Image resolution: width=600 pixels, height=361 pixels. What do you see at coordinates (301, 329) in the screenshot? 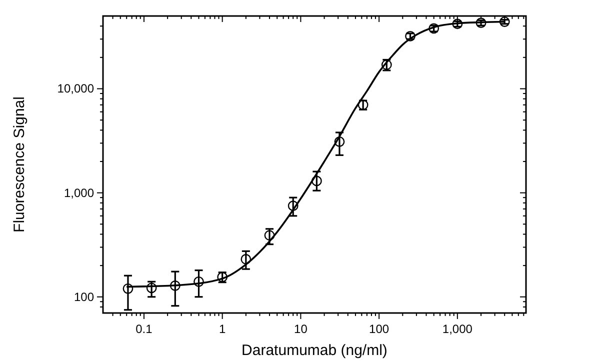
I see `x-tick-label: 10` at bounding box center [301, 329].